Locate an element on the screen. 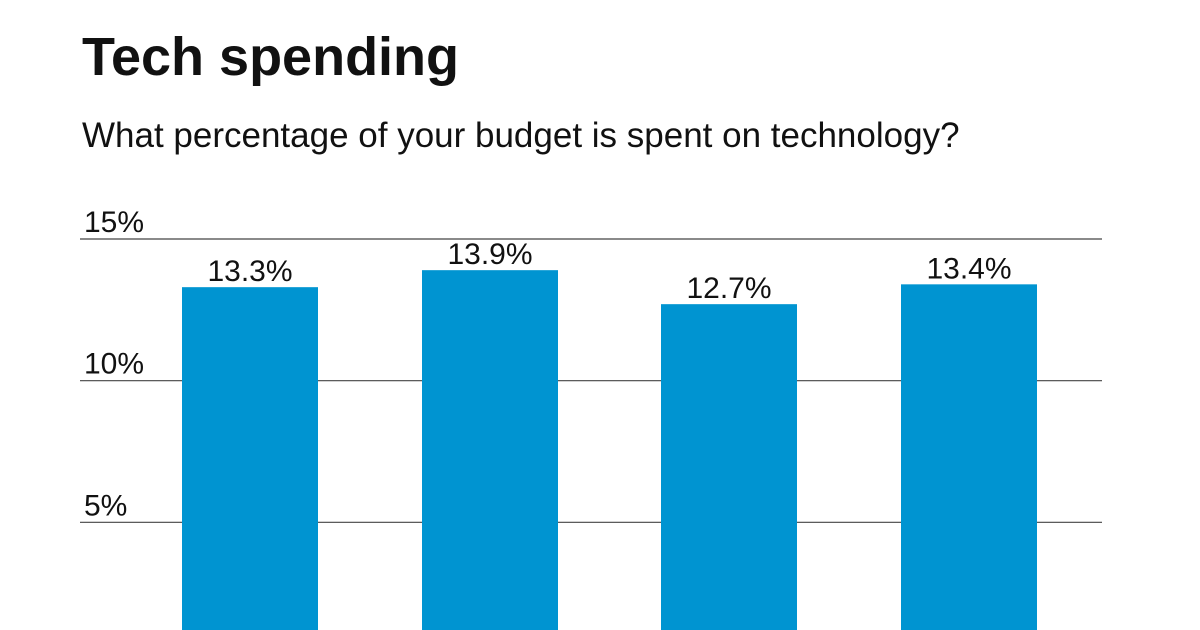  y-tick-label: 5% is located at coordinates (105, 505).